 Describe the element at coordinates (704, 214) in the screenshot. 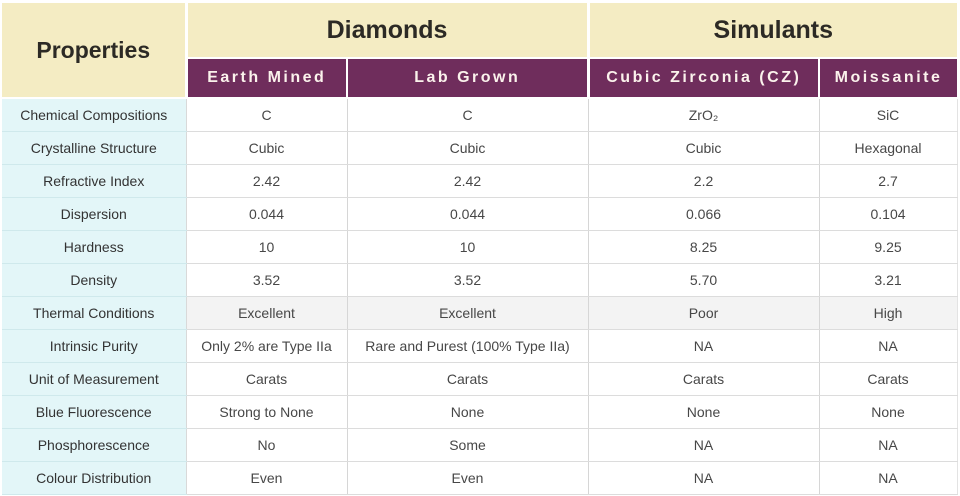

I see `value-cell: 0.066` at that location.